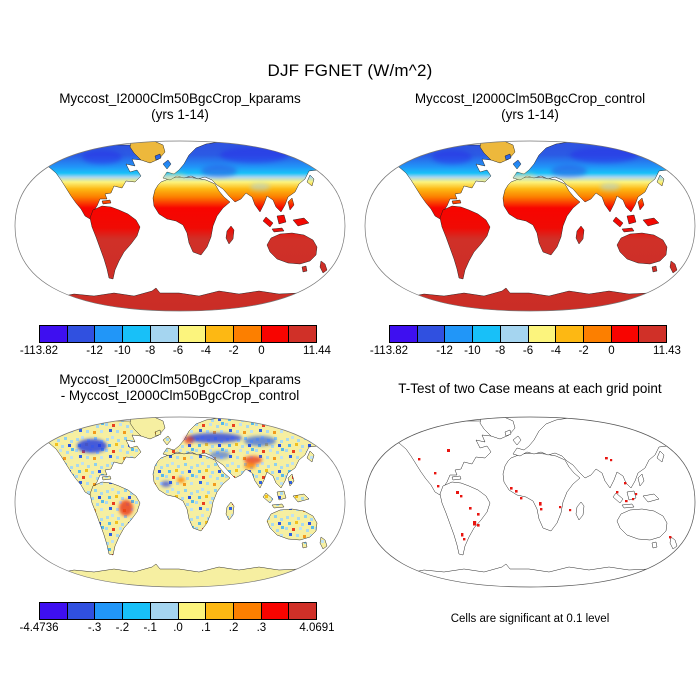 The width and height of the screenshot is (700, 700). I want to click on colorbar-tick-label: 4.0691, so click(317, 628).